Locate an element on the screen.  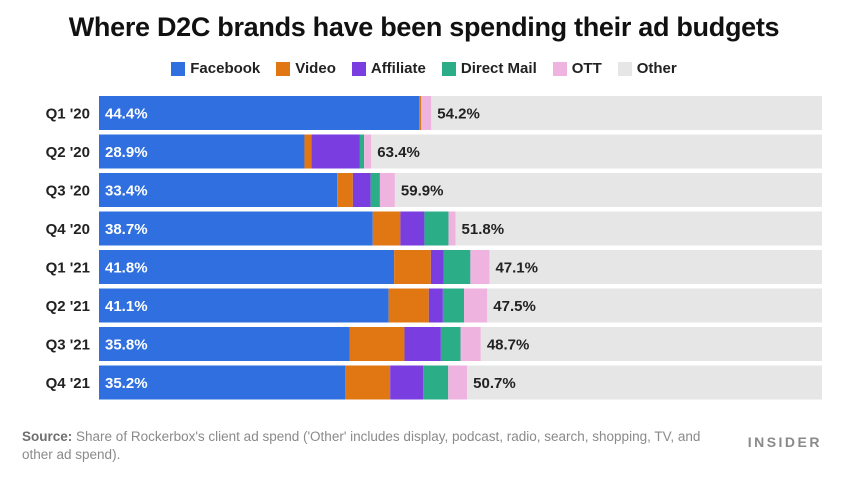
category-label: Q2 '20 is located at coordinates (68, 152).